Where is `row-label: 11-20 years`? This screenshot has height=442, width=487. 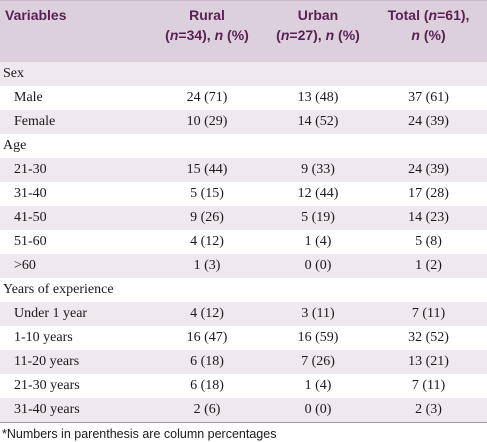
row-label: 11-20 years is located at coordinates (47, 361).